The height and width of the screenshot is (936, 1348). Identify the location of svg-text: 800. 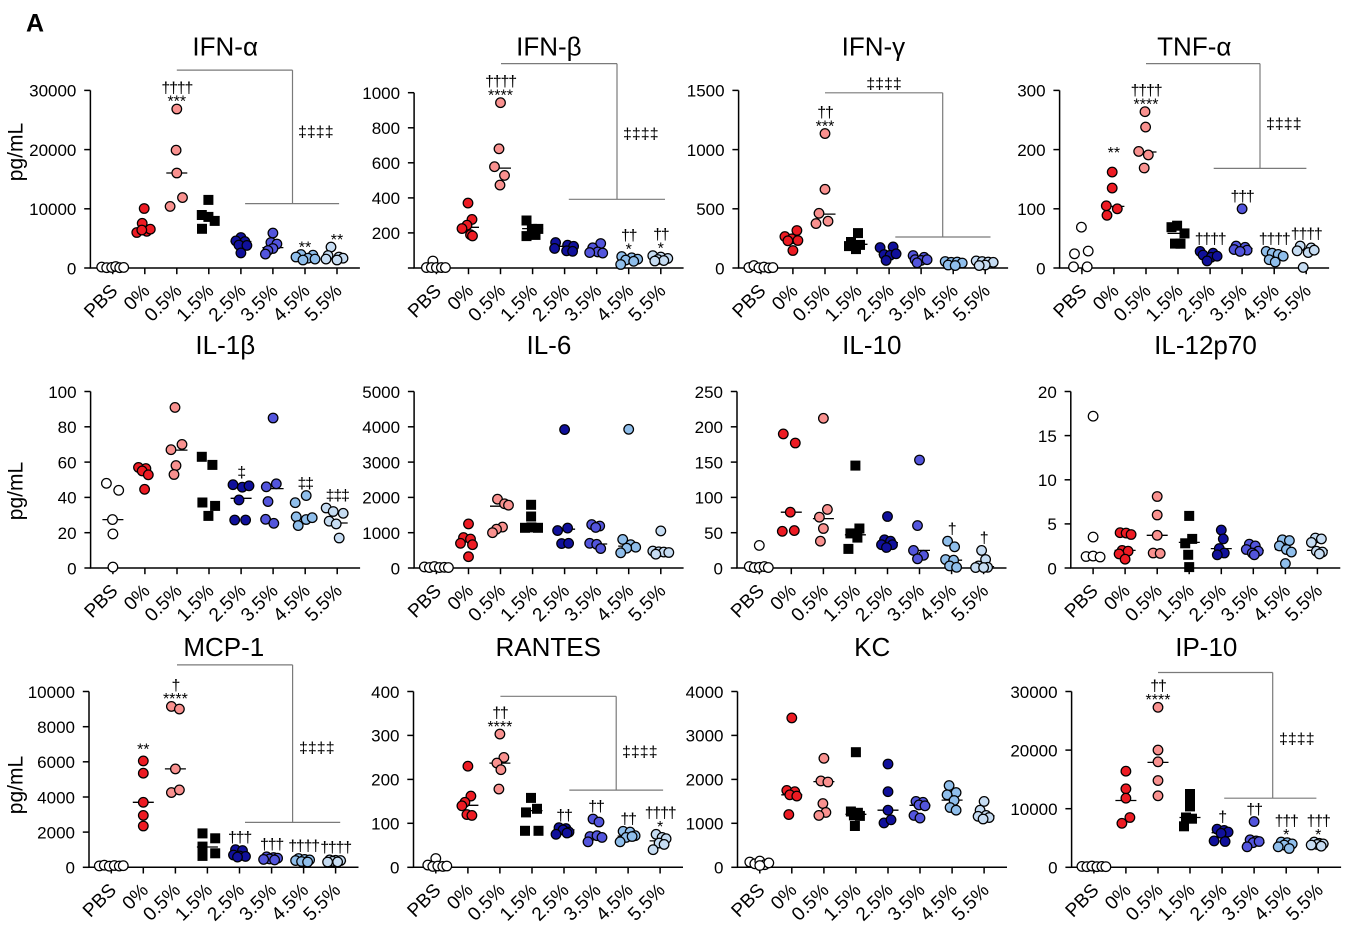
(386, 128).